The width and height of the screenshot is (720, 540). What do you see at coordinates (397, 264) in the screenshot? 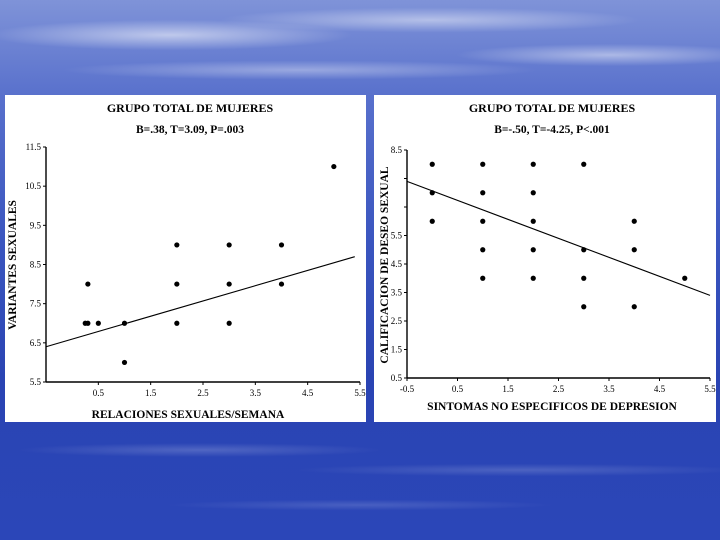
I see `y-tick-label: 4.5` at bounding box center [397, 264].